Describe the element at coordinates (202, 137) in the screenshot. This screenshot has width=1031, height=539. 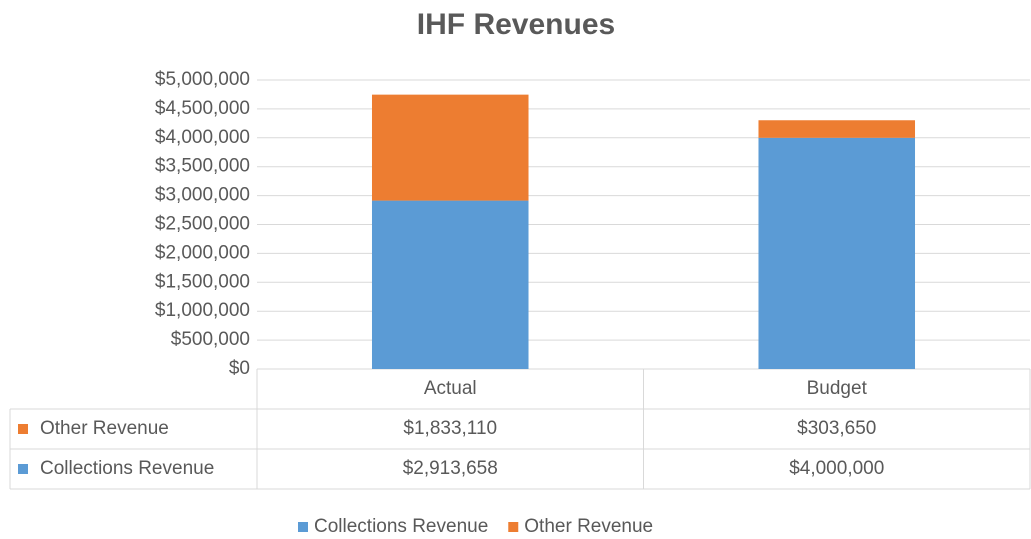
I see `y-tick-label: $4,000,000` at that location.